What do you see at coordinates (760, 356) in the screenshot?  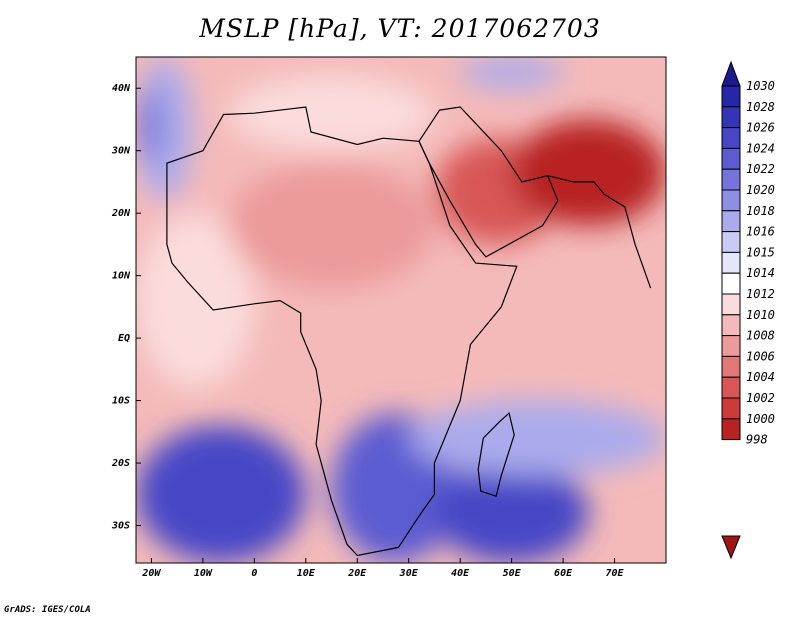 I see `colorbar-label: 1006` at bounding box center [760, 356].